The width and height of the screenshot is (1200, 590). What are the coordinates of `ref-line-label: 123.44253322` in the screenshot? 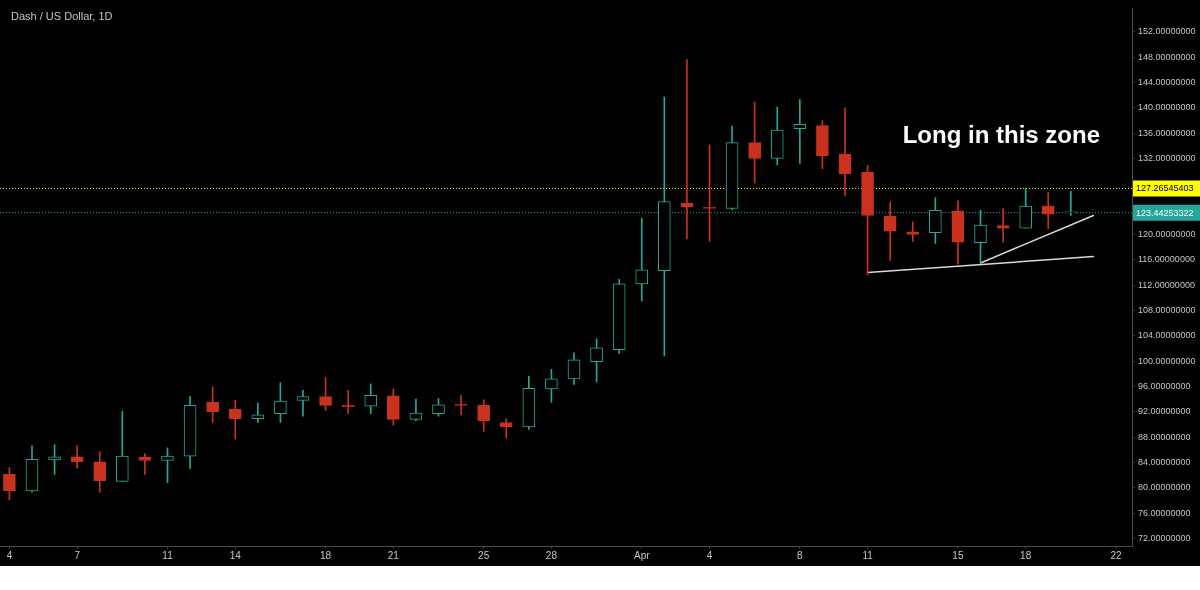 It's located at (1165, 212).